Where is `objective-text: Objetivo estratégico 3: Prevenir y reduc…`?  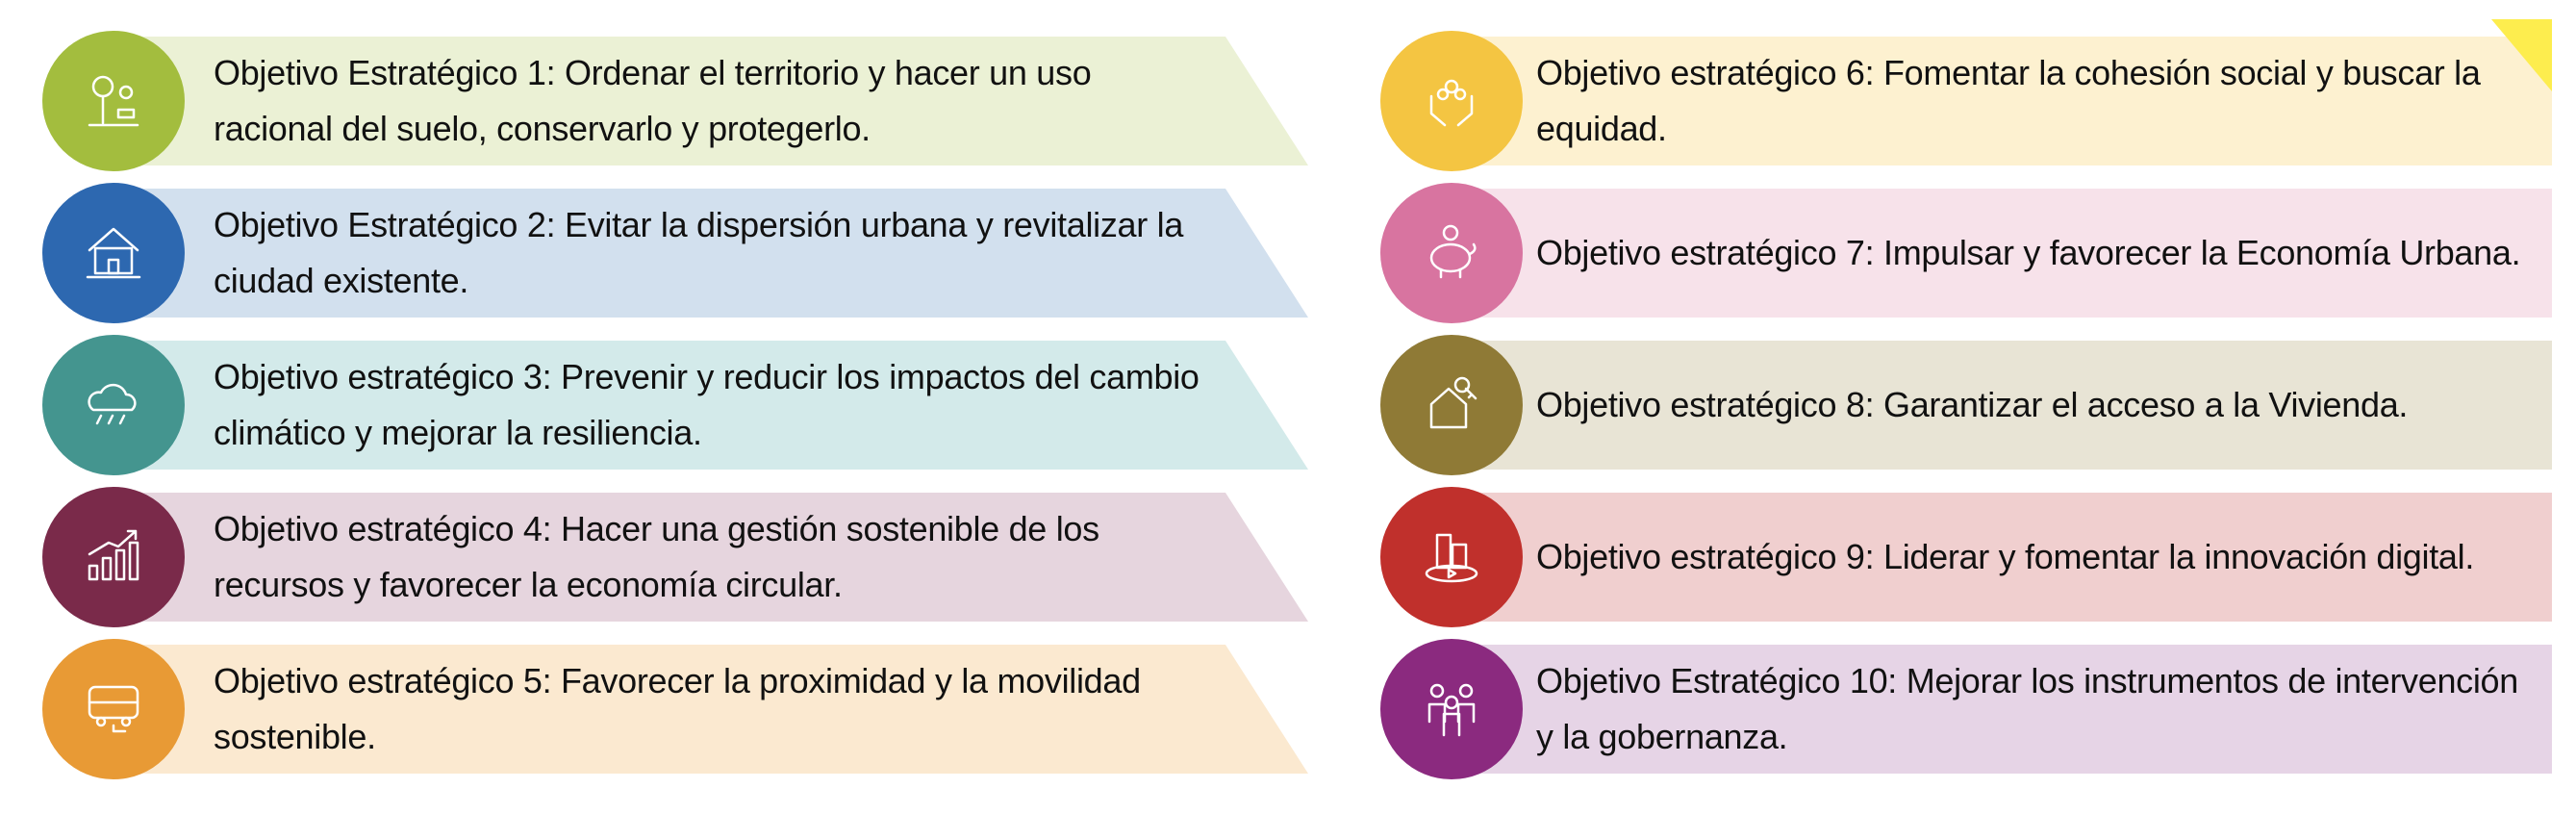 objective-text: Objetivo estratégico 3: Prevenir y reduc… is located at coordinates (707, 405).